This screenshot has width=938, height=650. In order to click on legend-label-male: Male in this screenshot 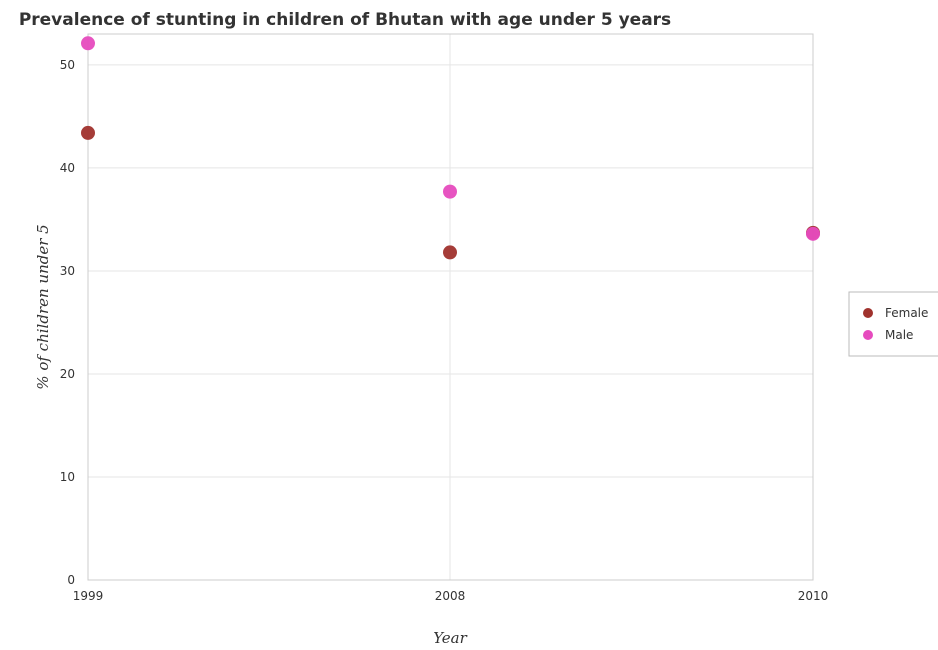, I will do `click(899, 335)`.